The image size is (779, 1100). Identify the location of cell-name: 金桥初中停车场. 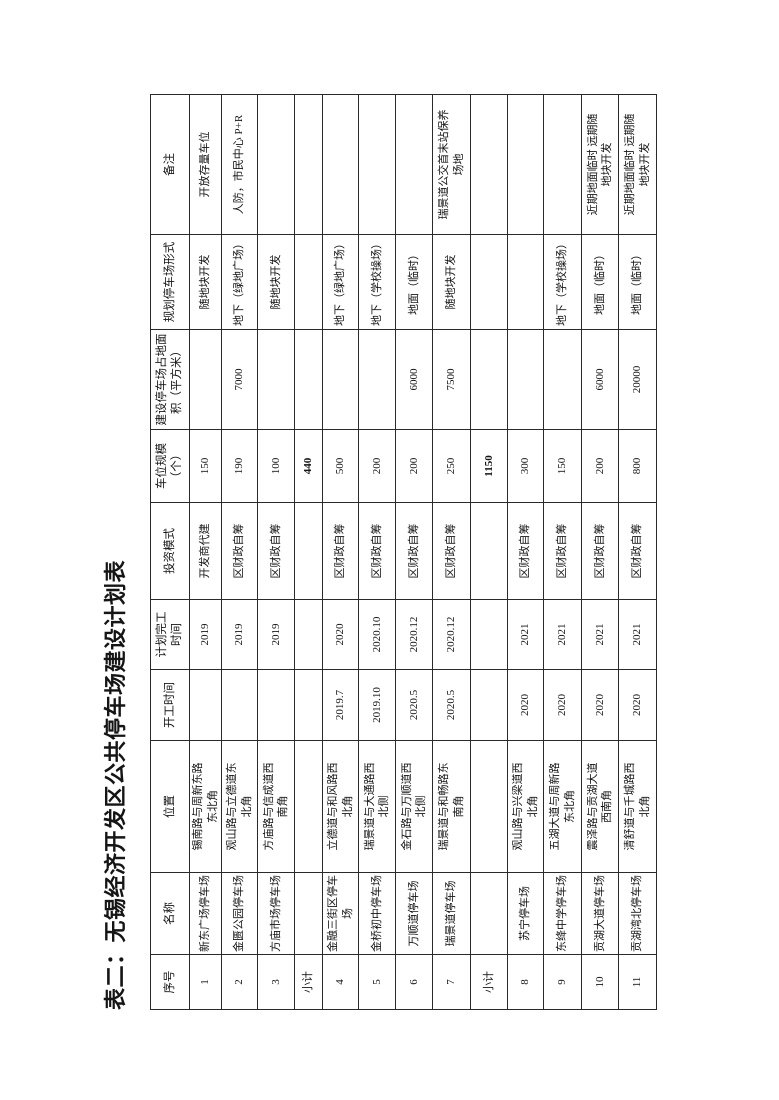
(377, 913).